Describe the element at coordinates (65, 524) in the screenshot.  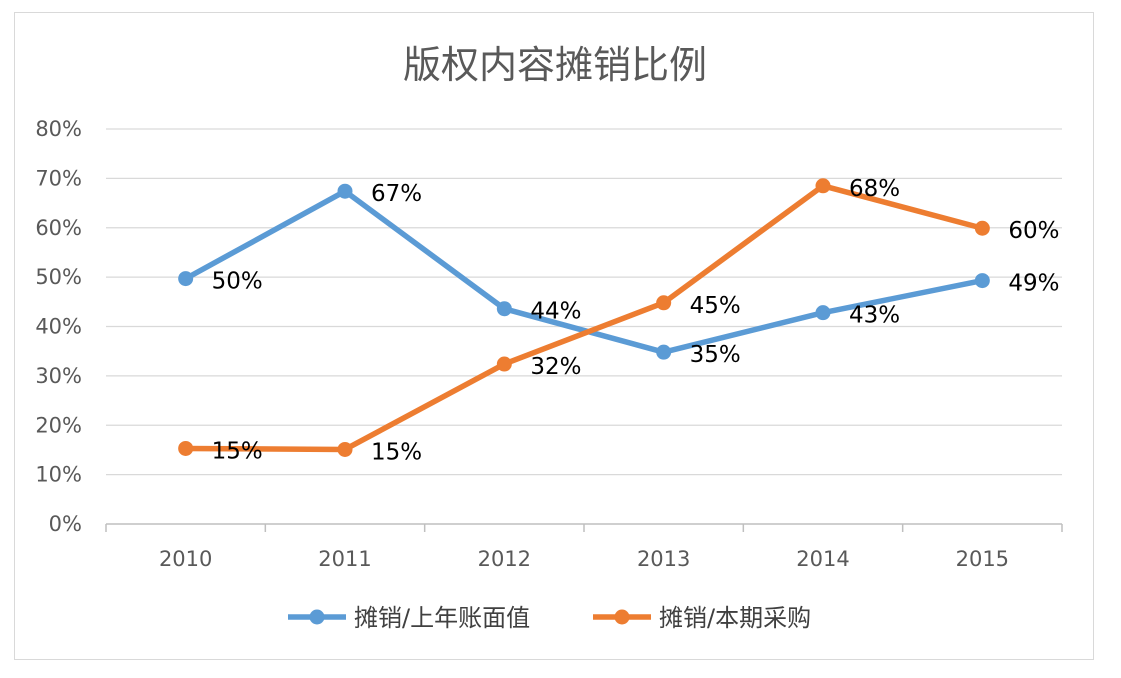
I see `y-tick-label: 0%` at that location.